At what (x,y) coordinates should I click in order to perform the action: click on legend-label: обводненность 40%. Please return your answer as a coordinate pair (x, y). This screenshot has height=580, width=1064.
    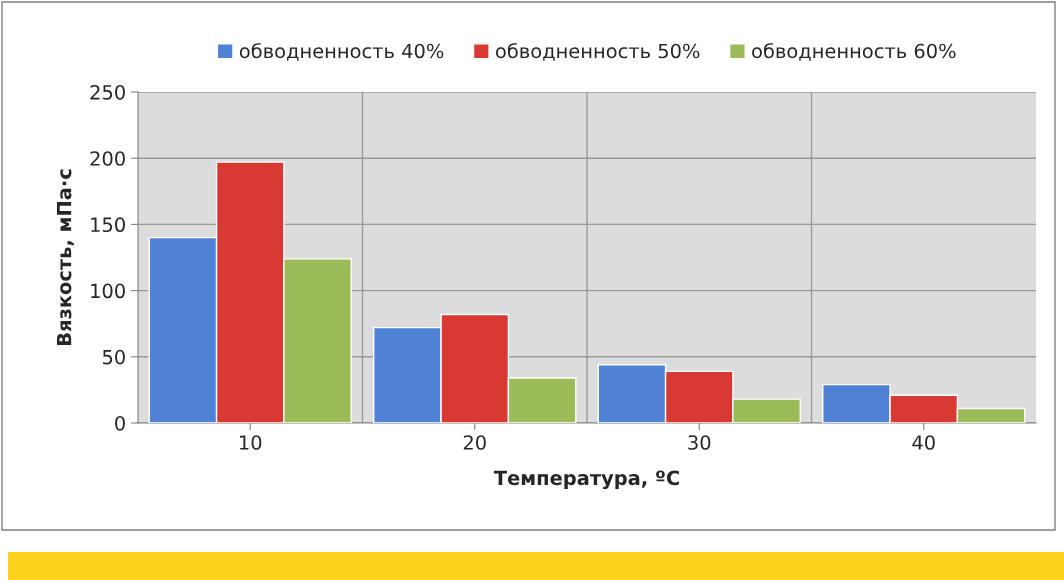
    Looking at the image, I should click on (341, 51).